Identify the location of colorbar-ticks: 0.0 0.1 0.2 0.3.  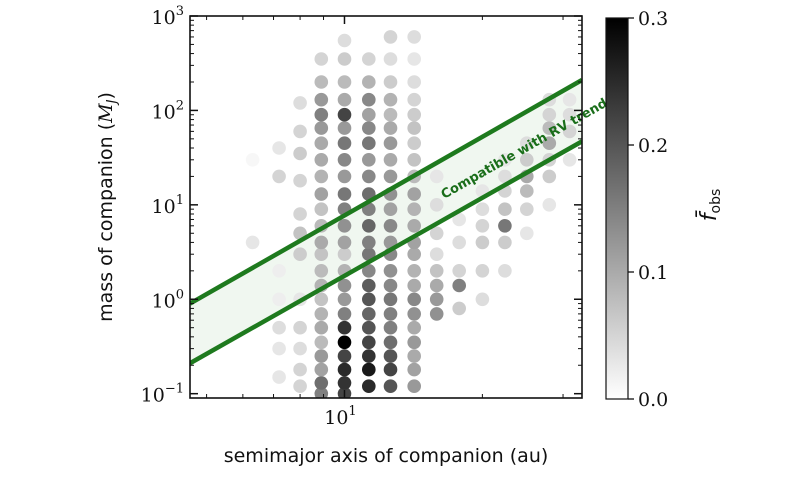
(648, 209).